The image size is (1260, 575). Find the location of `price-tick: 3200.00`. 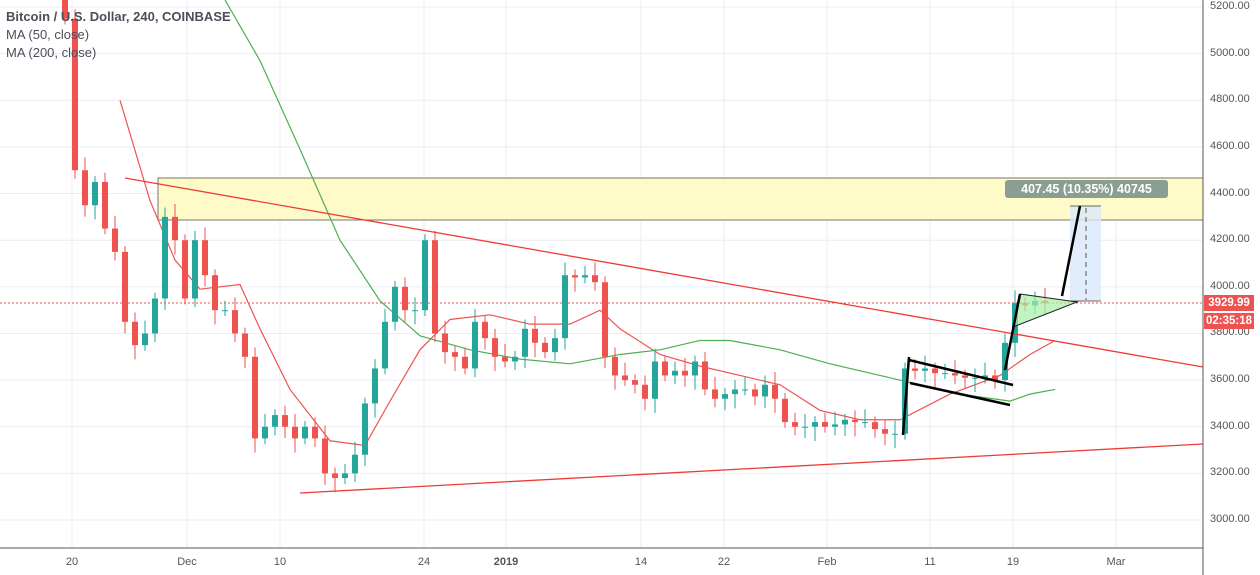

price-tick: 3200.00 is located at coordinates (1230, 472).